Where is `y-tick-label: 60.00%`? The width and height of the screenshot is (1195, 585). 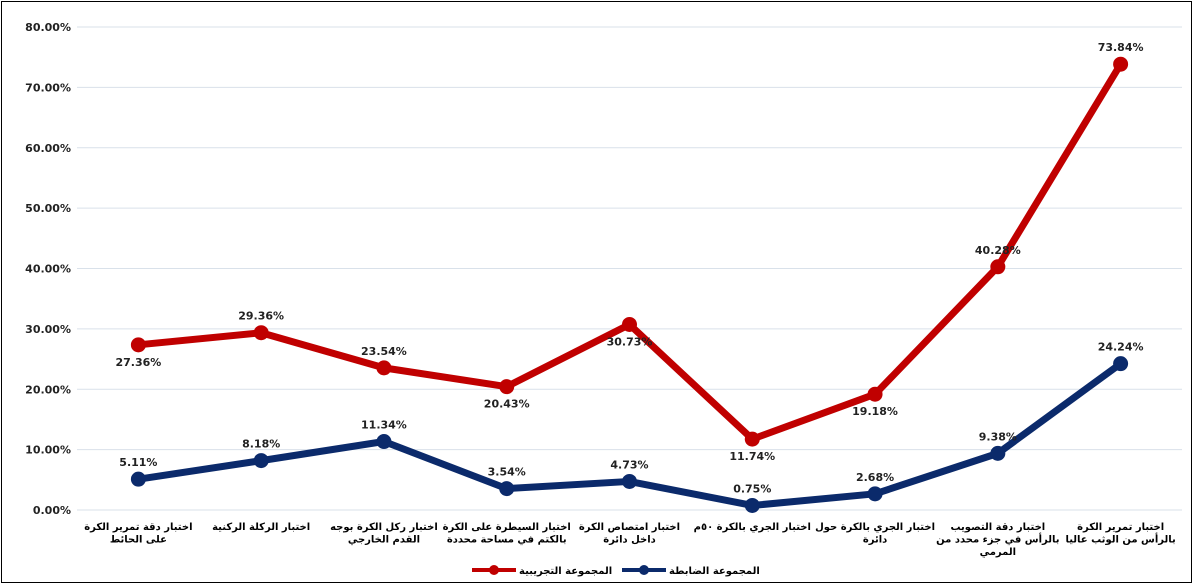 y-tick-label: 60.00% is located at coordinates (48, 148).